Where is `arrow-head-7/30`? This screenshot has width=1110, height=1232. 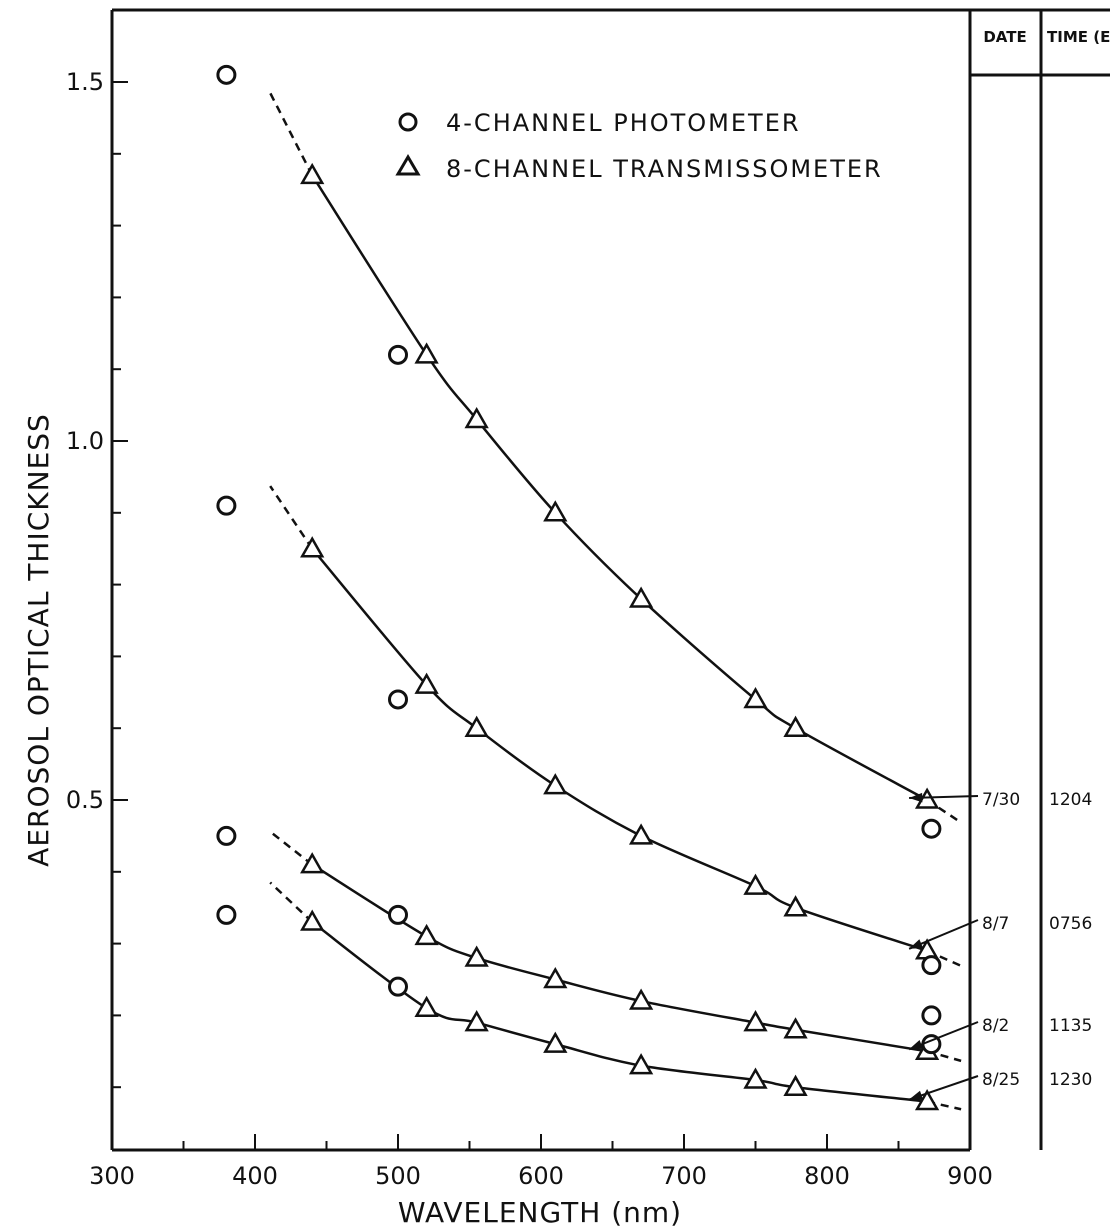 arrow-head-7/30 is located at coordinates (916, 797).